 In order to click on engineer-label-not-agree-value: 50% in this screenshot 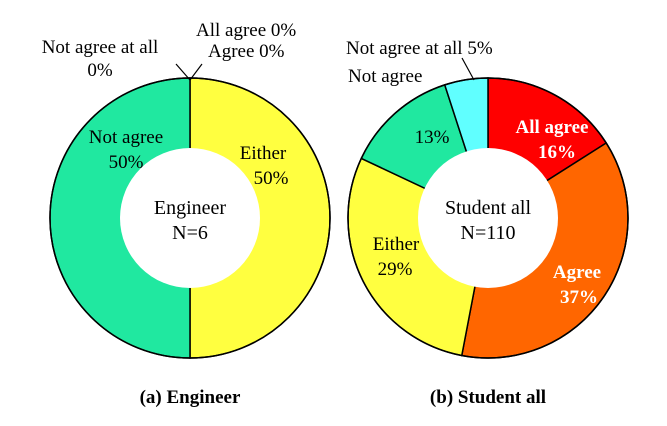, I will do `click(126, 162)`.